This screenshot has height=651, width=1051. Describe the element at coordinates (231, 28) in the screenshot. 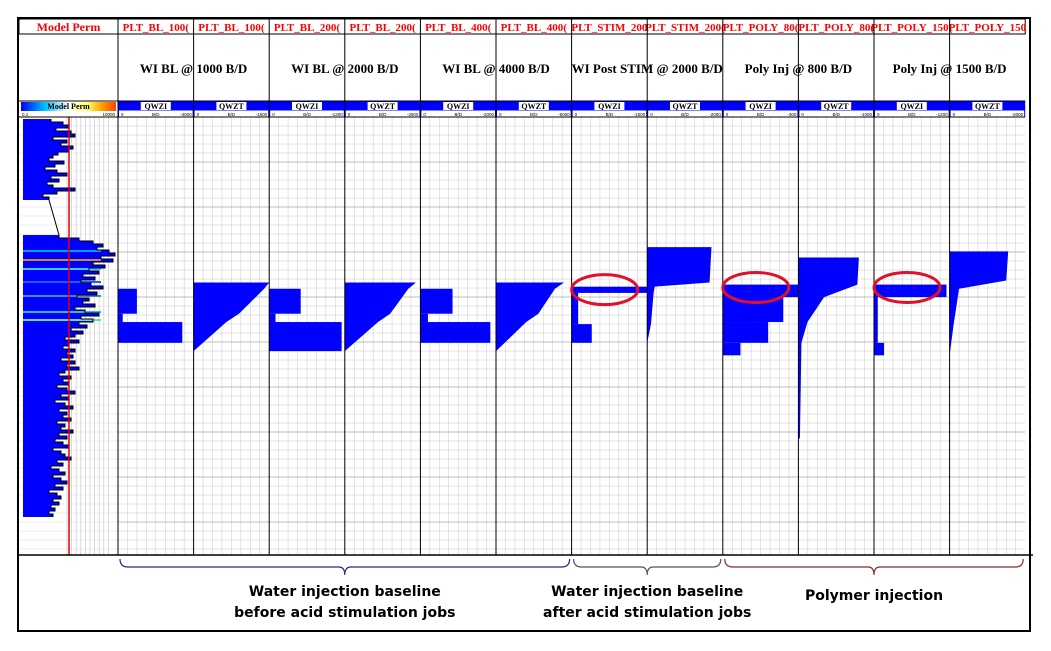

I see `track-header: PLT_BL_100(` at that location.